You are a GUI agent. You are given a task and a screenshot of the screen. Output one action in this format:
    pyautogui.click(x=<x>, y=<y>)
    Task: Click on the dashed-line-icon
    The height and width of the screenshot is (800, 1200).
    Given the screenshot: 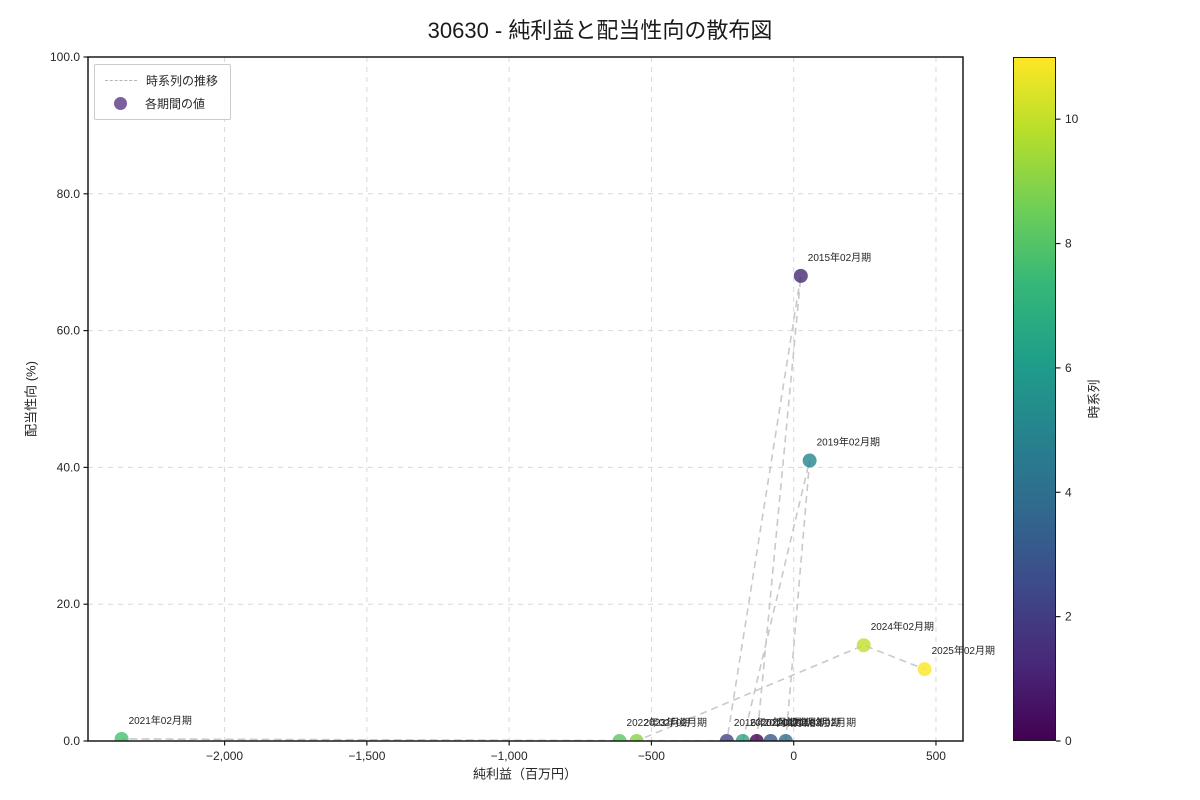 What is the action you would take?
    pyautogui.click(x=121, y=80)
    